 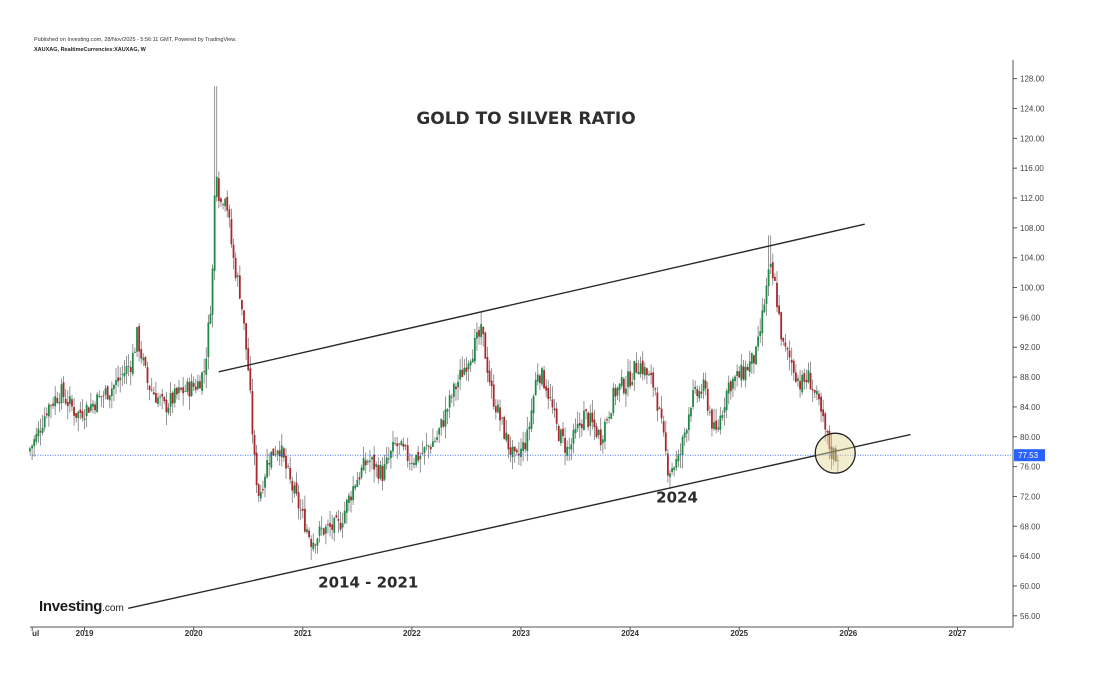 I want to click on x-tick-label: 2022, so click(x=412, y=633).